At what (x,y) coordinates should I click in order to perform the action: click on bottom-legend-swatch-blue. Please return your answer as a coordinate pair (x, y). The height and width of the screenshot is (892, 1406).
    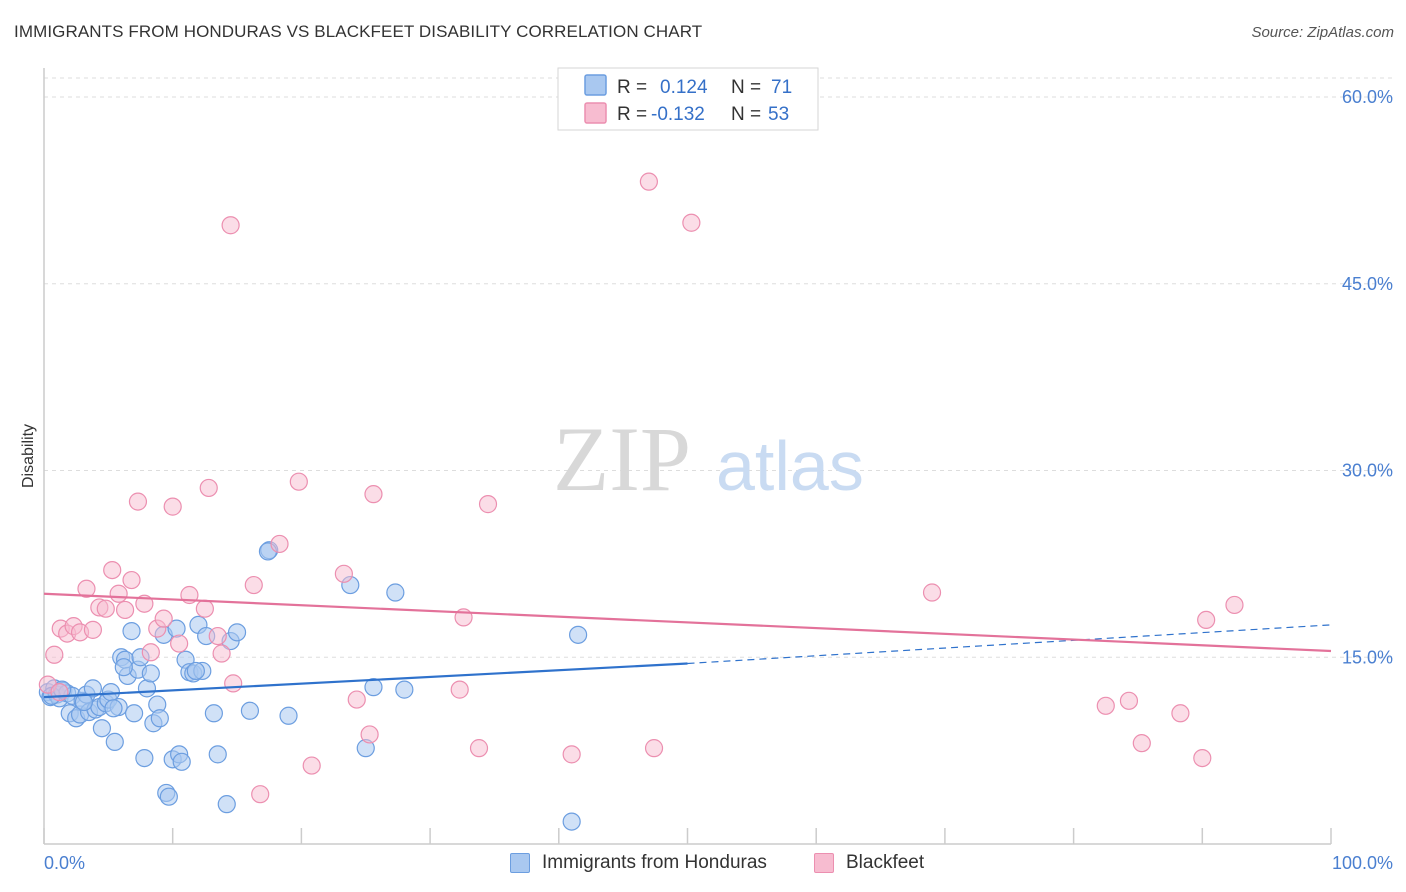
    Looking at the image, I should click on (520, 863).